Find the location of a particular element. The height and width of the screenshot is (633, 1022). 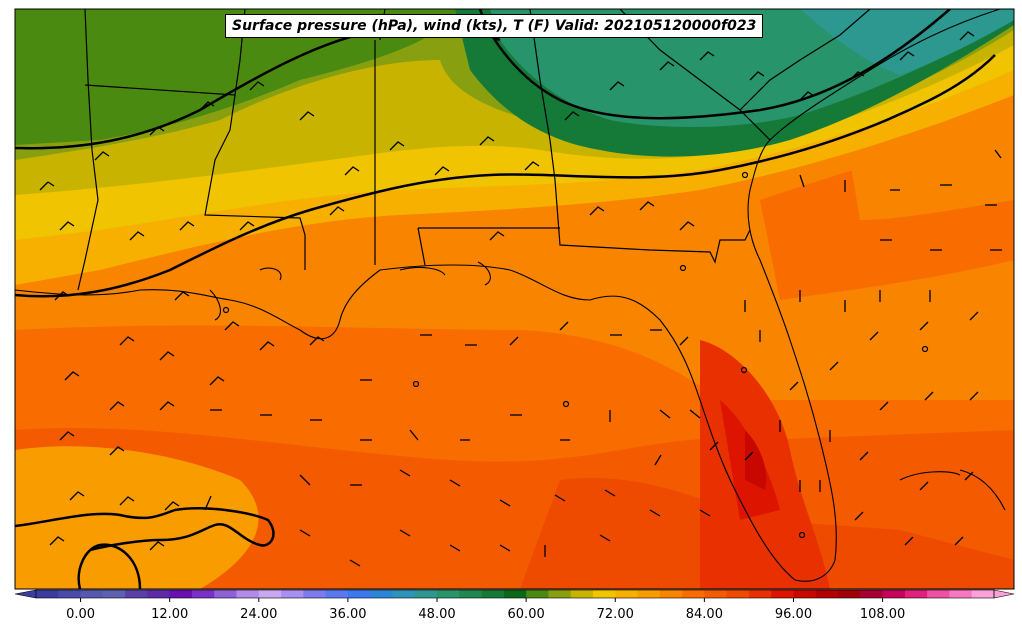

colorbar-ticks is located at coordinates (482, 600).